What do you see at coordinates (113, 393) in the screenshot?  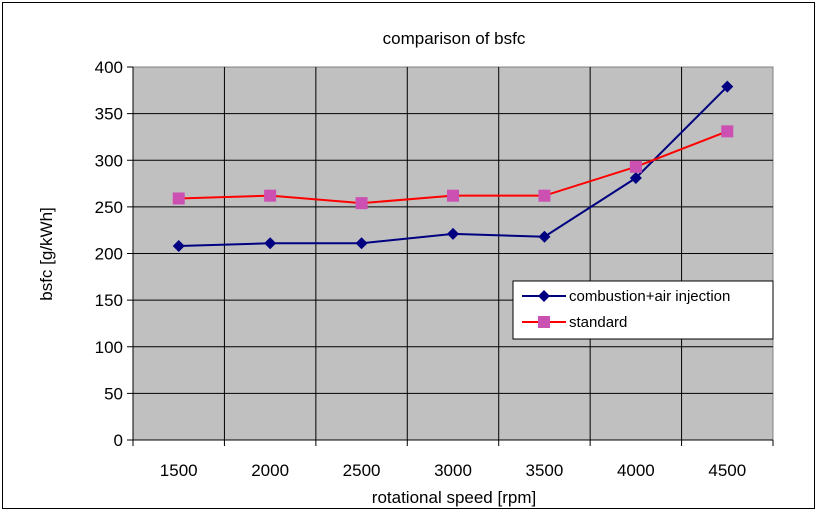 I see `y-tick-label: 50` at bounding box center [113, 393].